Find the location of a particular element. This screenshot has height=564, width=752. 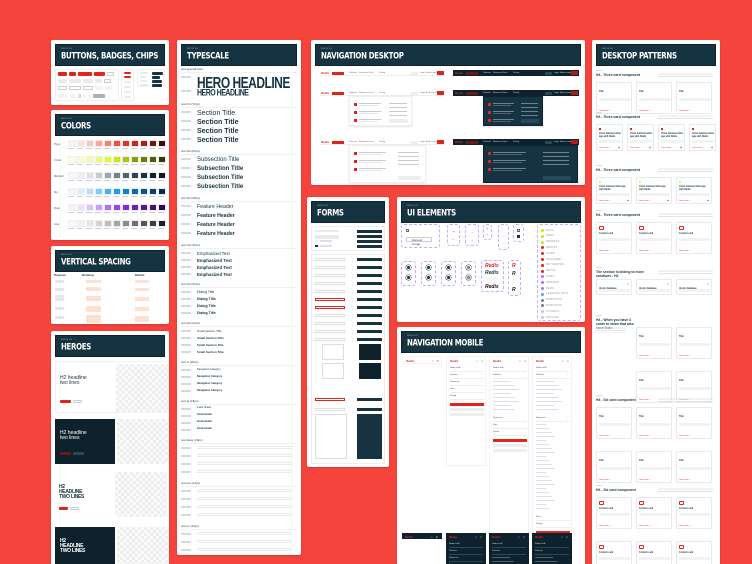

mobile-menu-item: Pricing is located at coordinates (453, 396).